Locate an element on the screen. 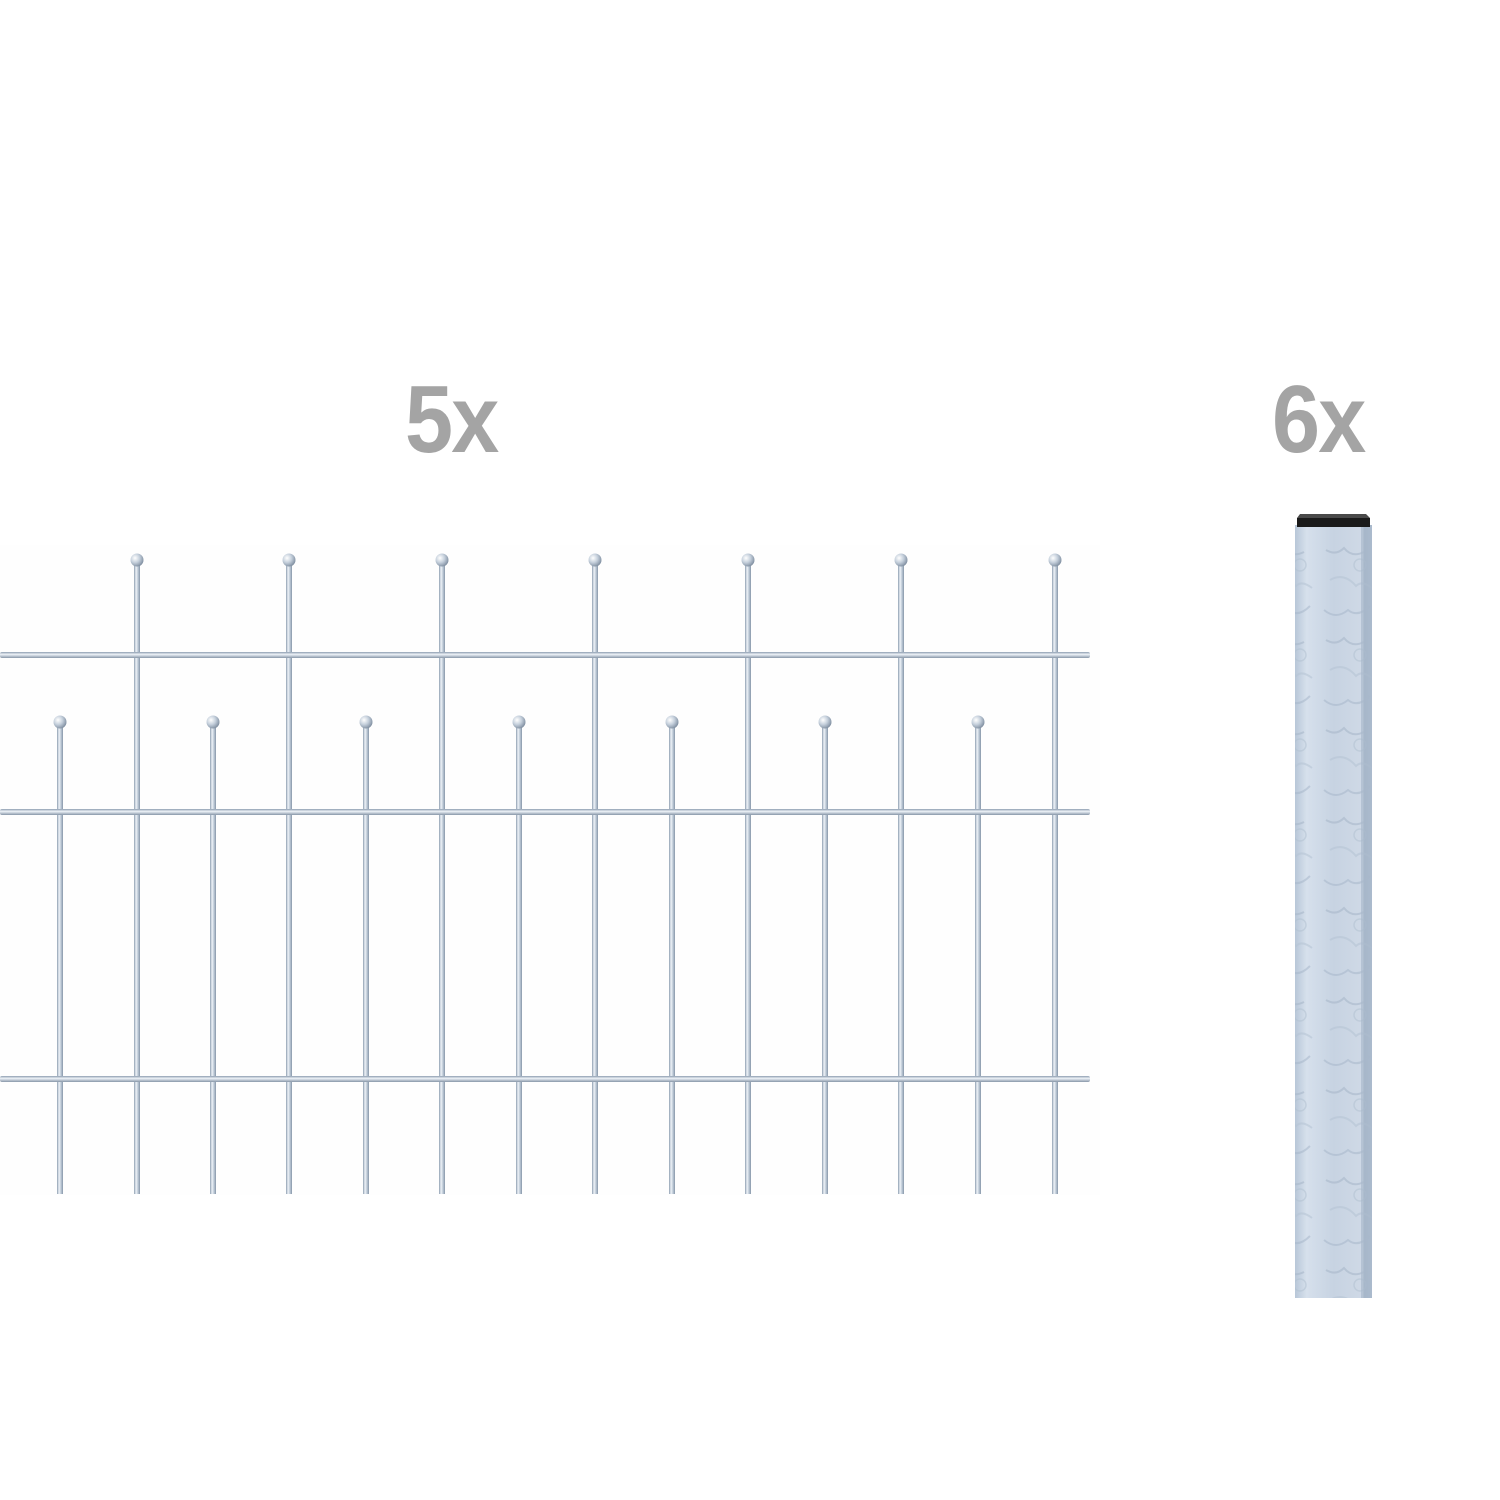 The image size is (1500, 1500). post-side-face is located at coordinates (1366, 911).